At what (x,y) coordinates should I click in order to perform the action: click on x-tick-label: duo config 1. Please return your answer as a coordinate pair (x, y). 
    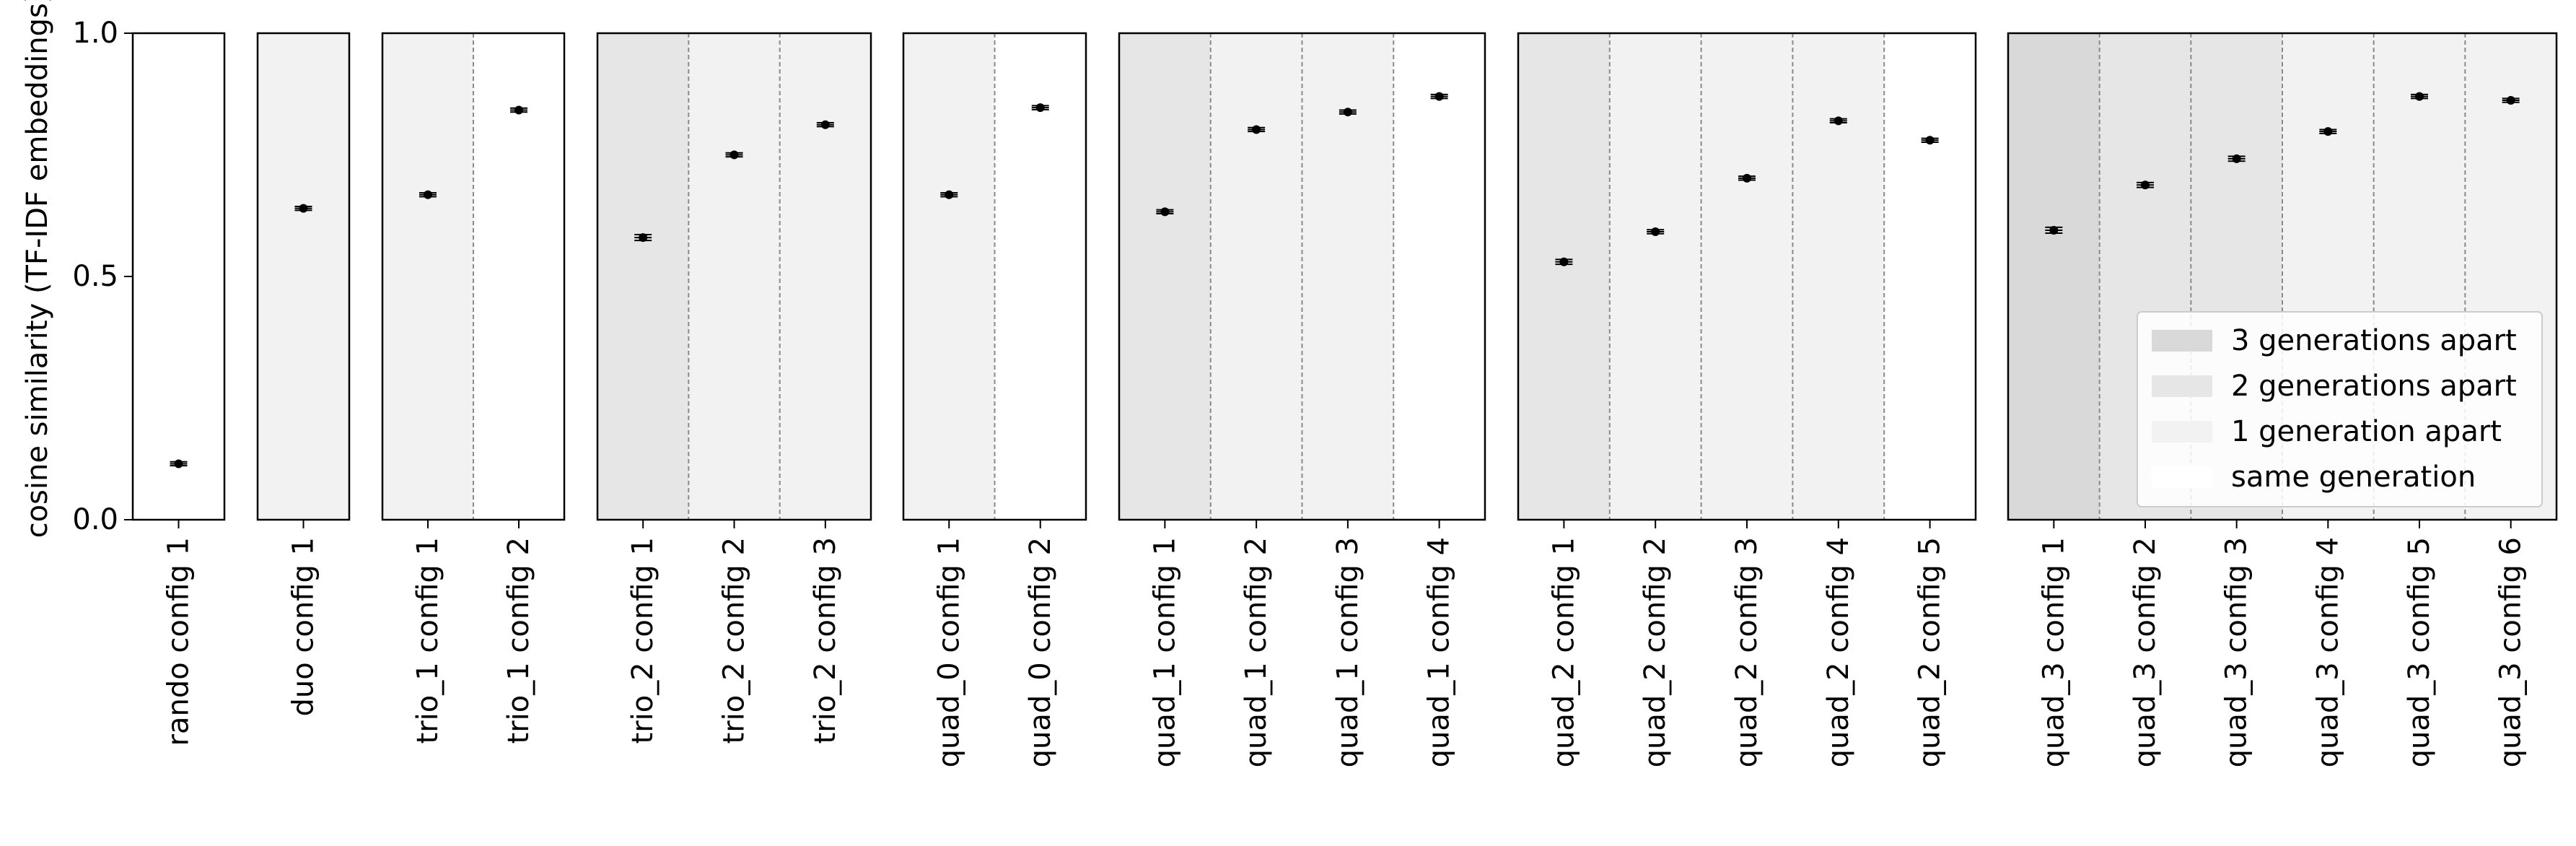
    Looking at the image, I should click on (303, 627).